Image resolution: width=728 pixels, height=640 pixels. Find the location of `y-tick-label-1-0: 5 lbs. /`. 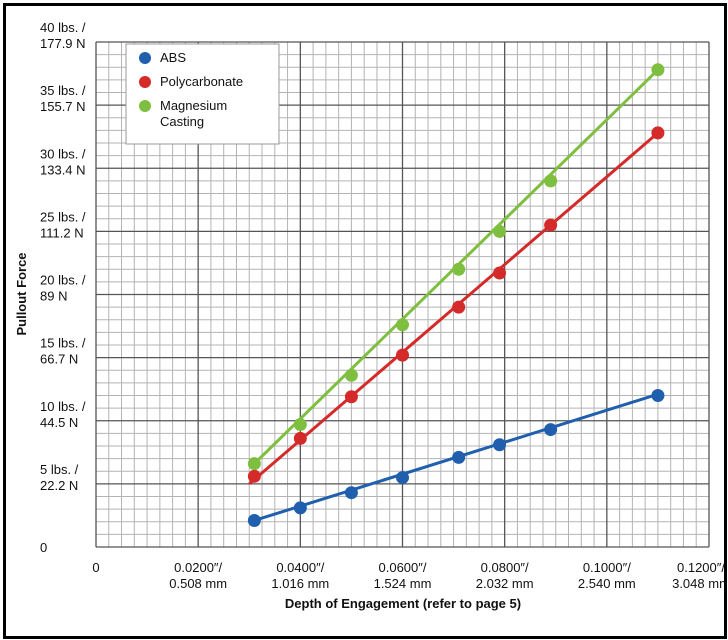

y-tick-label-1-0: 5 lbs. / is located at coordinates (59, 469).